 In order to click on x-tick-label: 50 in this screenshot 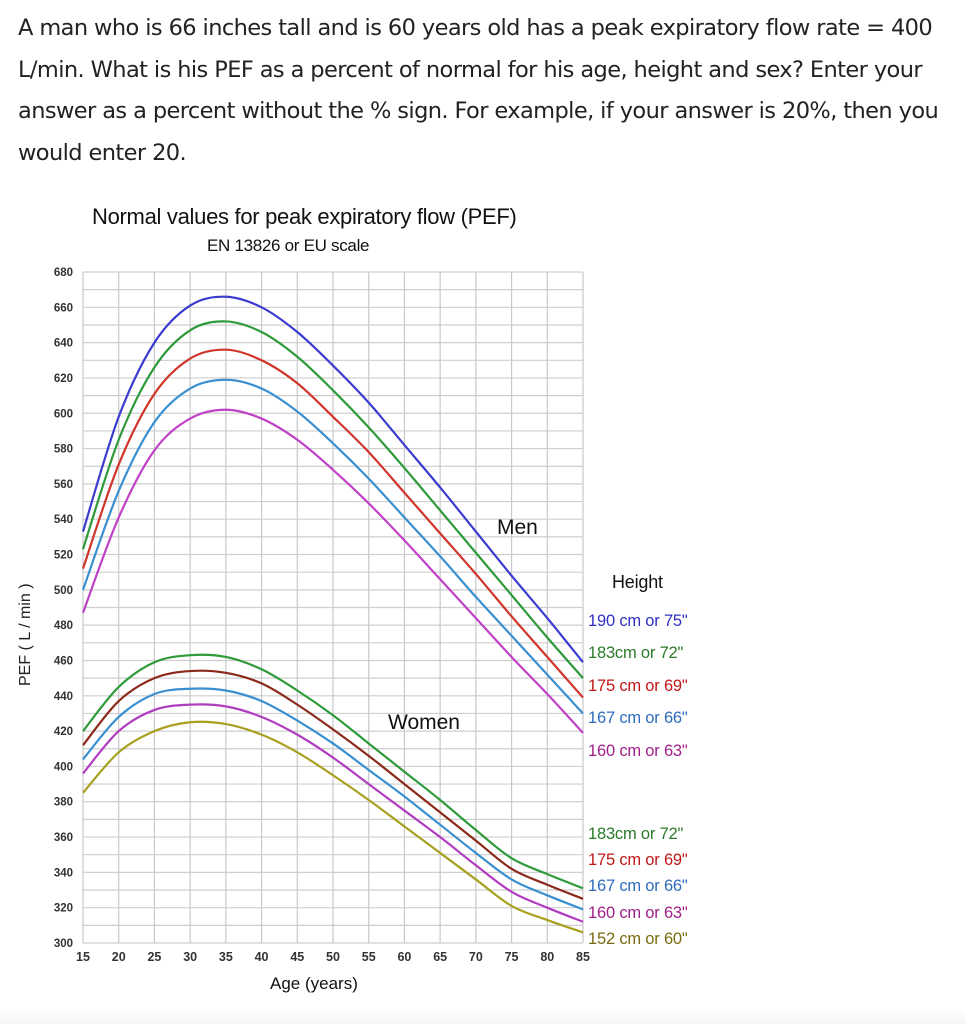, I will do `click(333, 957)`.